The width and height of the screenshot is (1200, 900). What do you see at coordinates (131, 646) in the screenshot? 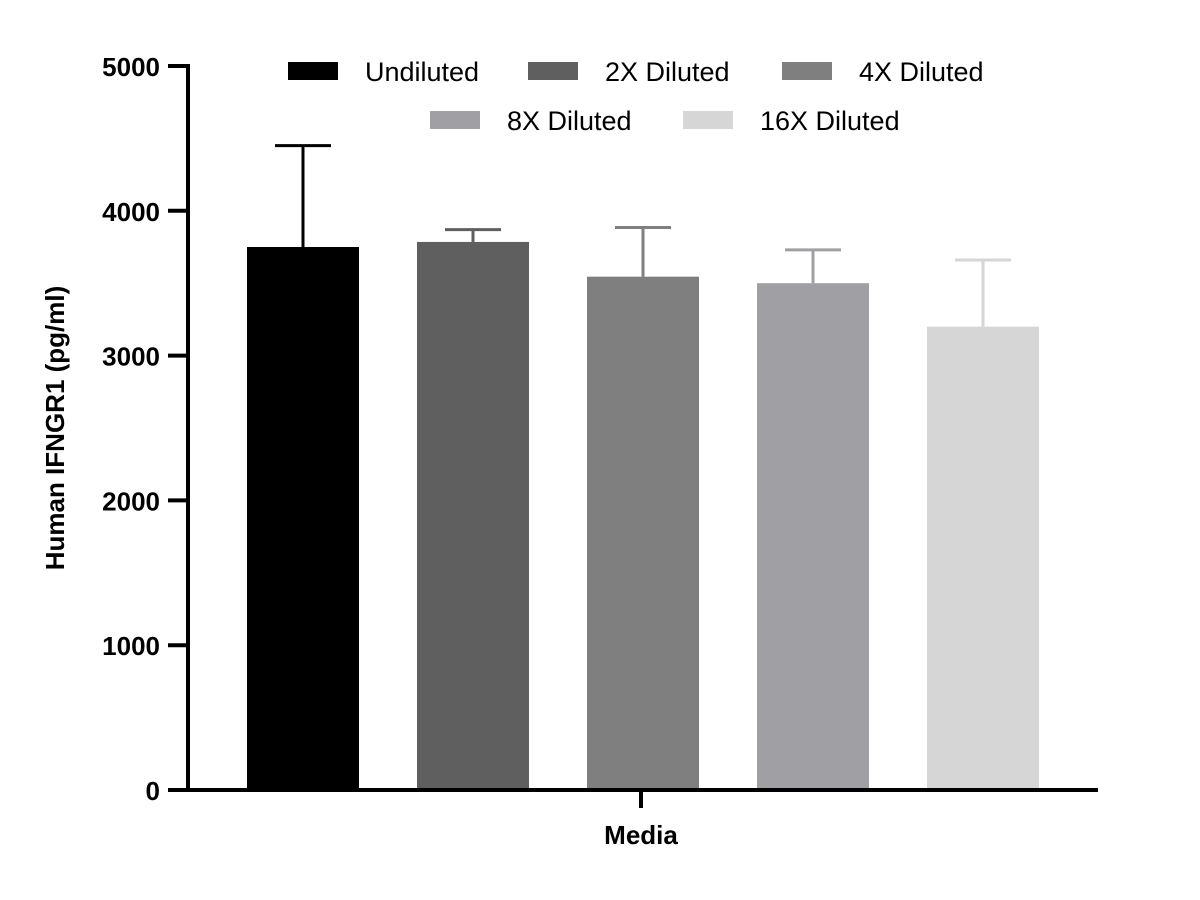
I see `y-tick-label: 1000` at bounding box center [131, 646].